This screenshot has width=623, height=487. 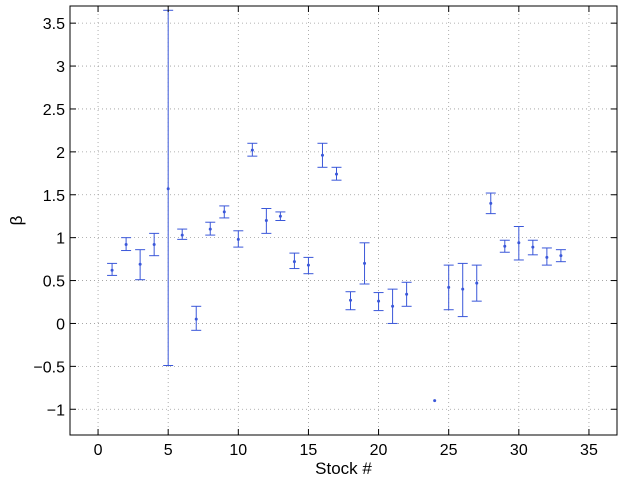 I want to click on x-tick-label: 15, so click(x=309, y=450).